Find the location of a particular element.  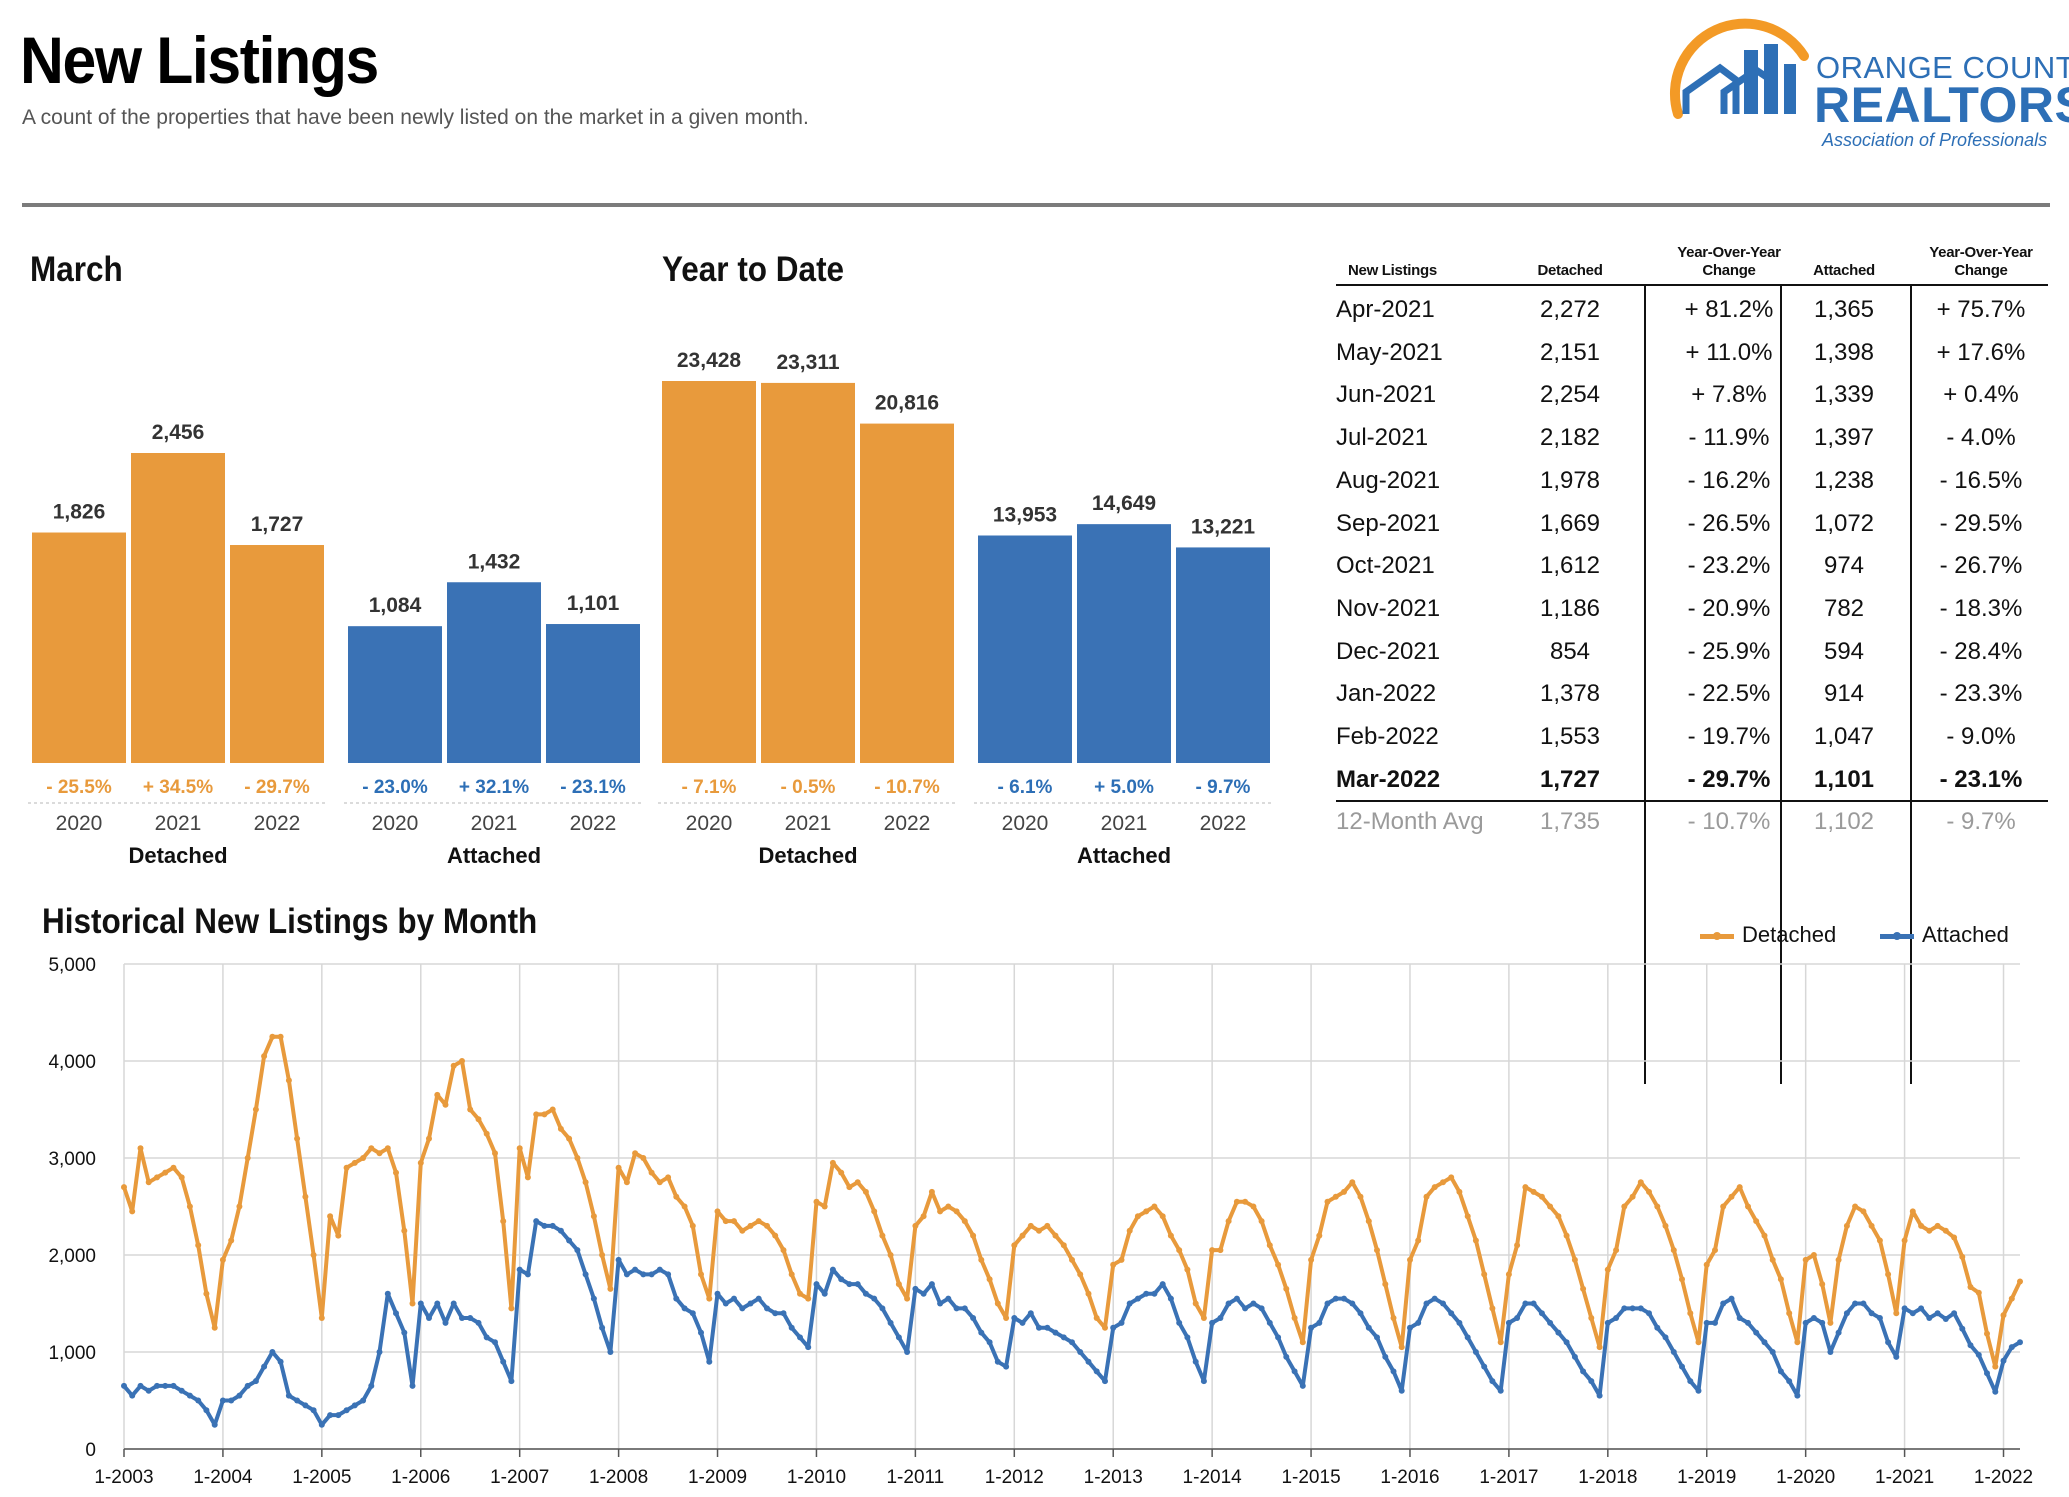

march-attached-change-label: - 23.0% is located at coordinates (395, 787).